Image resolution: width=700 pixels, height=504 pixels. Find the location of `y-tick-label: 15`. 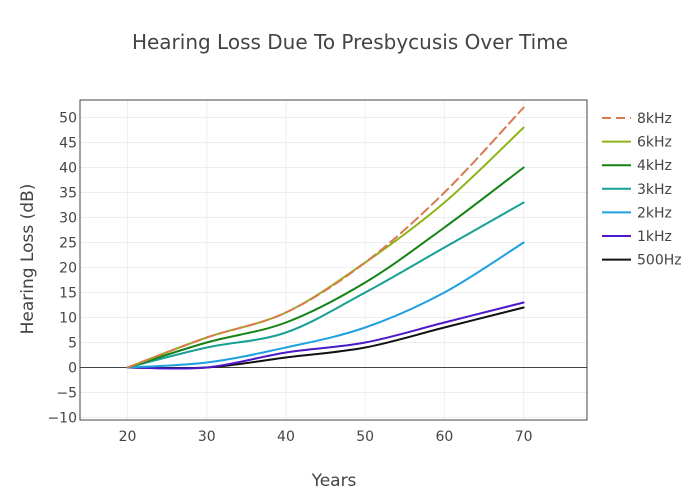

y-tick-label: 15 is located at coordinates (68, 294).